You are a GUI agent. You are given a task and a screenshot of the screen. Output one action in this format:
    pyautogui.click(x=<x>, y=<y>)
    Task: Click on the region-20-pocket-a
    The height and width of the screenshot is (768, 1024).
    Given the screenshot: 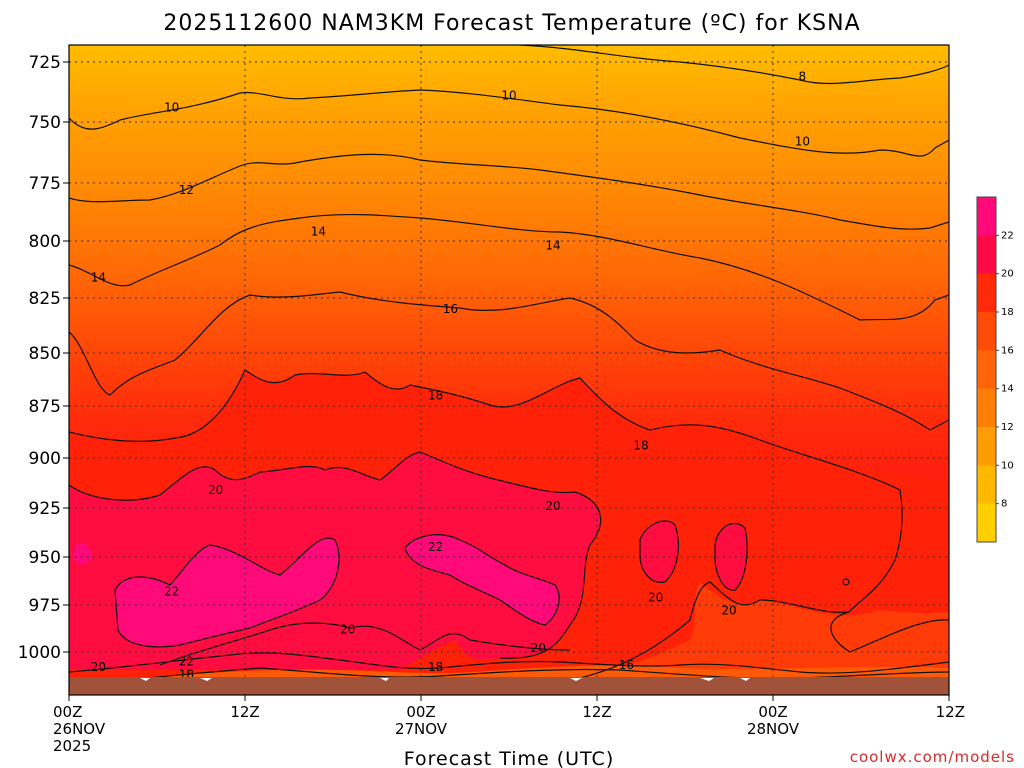 What is the action you would take?
    pyautogui.click(x=659, y=551)
    